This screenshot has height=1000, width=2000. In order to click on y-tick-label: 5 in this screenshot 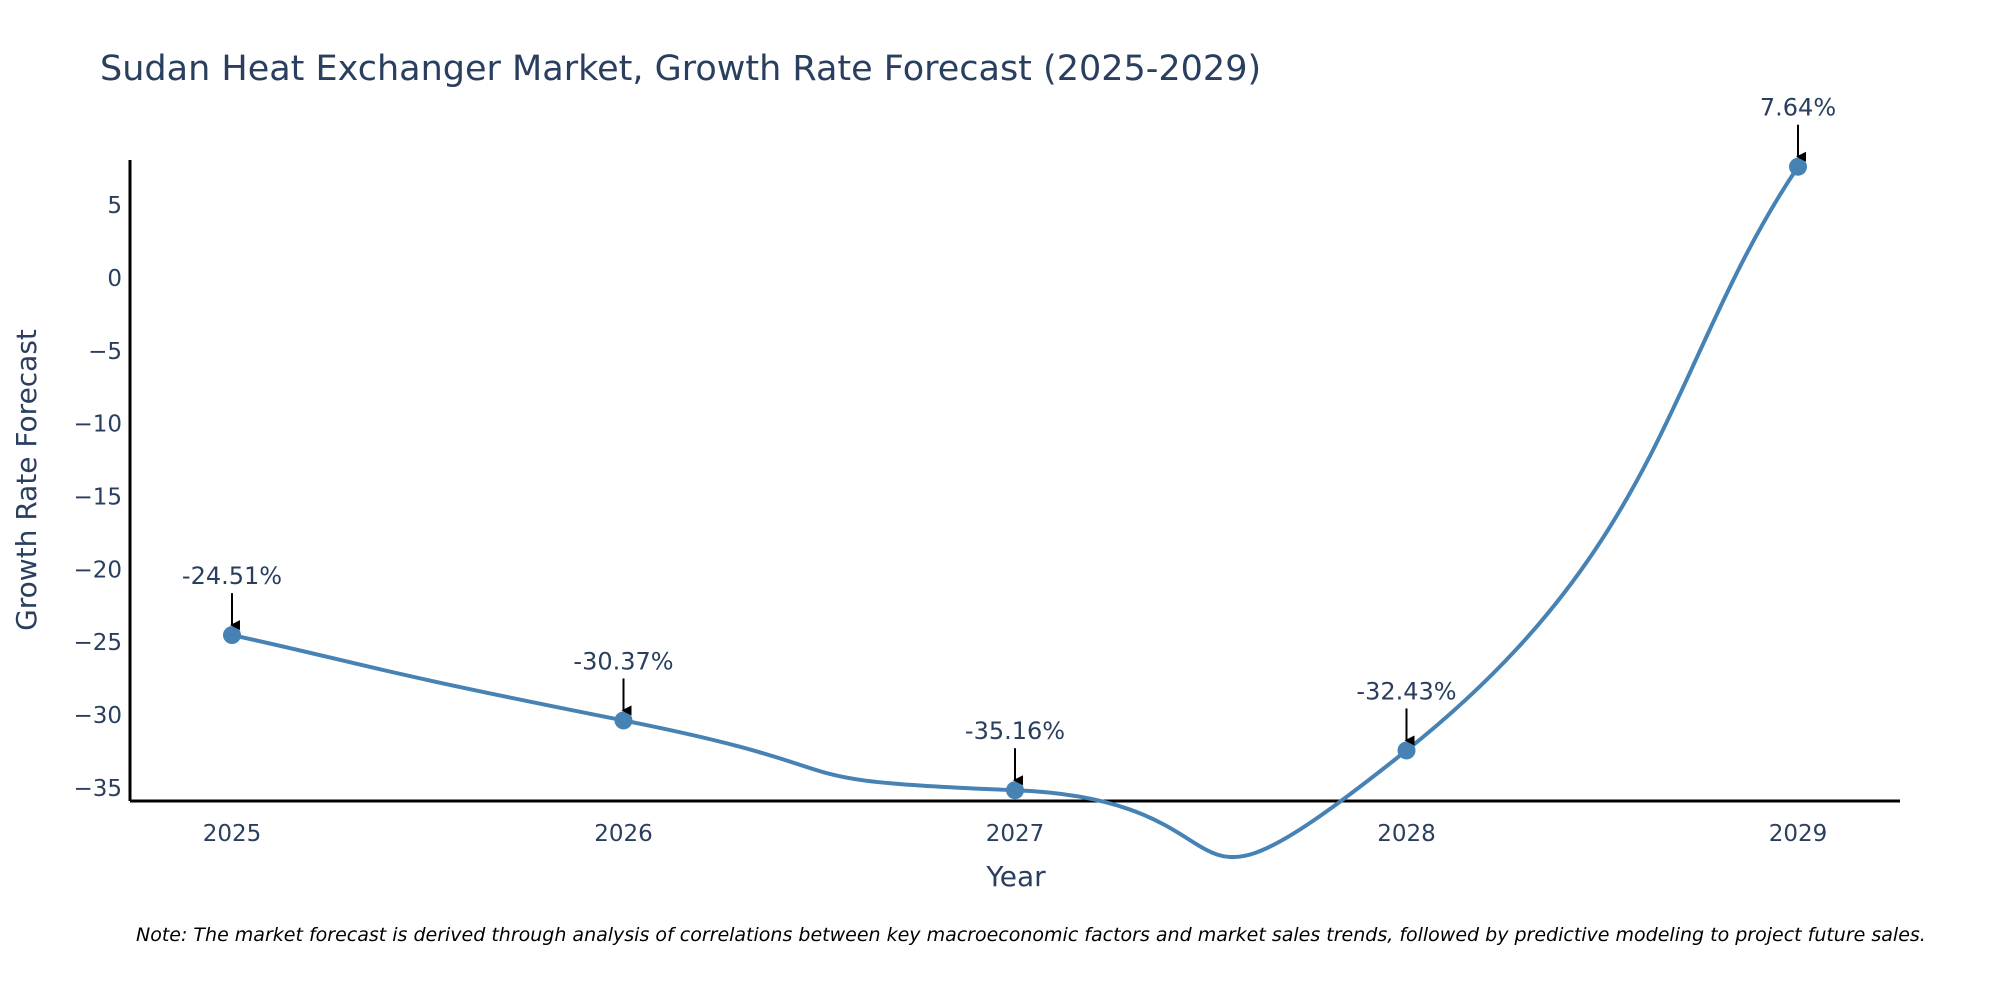, I will do `click(114, 206)`.